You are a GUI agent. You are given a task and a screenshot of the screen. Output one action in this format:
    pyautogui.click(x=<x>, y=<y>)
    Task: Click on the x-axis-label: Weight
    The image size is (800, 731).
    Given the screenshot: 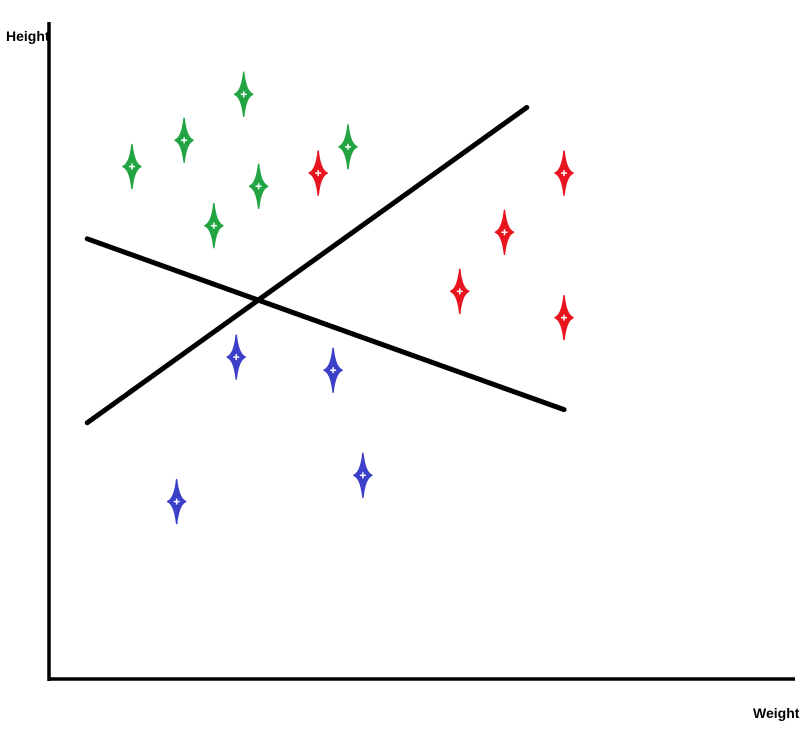 What is the action you would take?
    pyautogui.click(x=776, y=713)
    